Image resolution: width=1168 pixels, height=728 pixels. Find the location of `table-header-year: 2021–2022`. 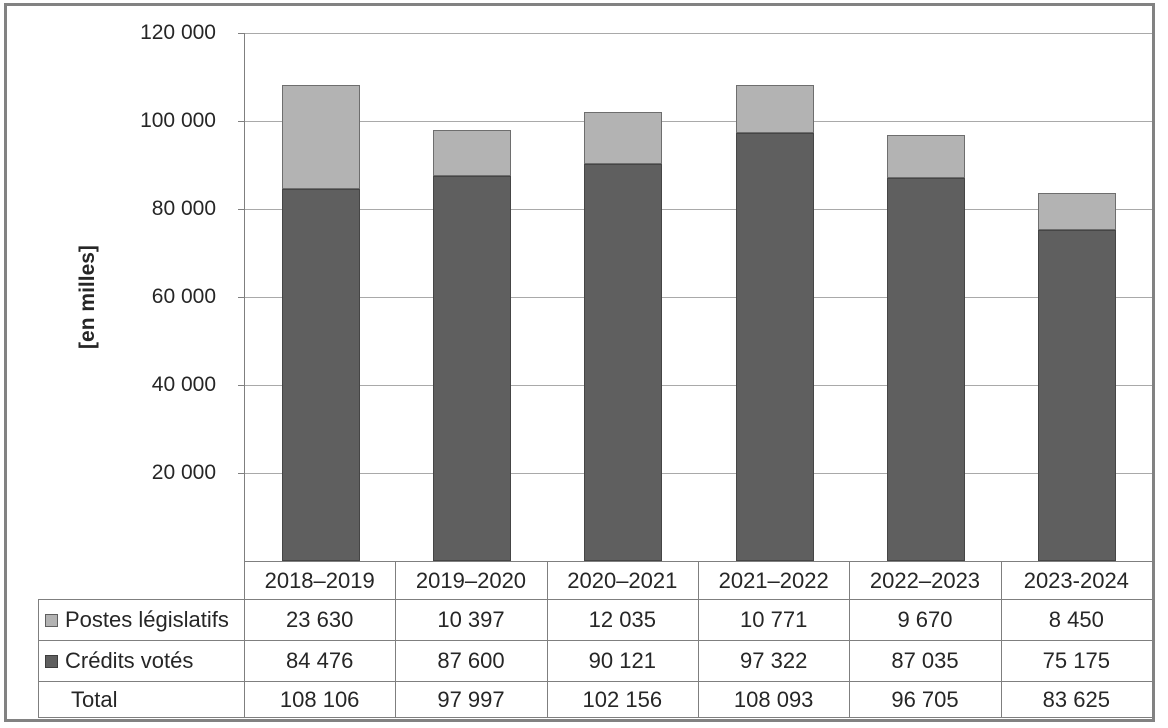

table-header-year: 2021–2022 is located at coordinates (773, 580).